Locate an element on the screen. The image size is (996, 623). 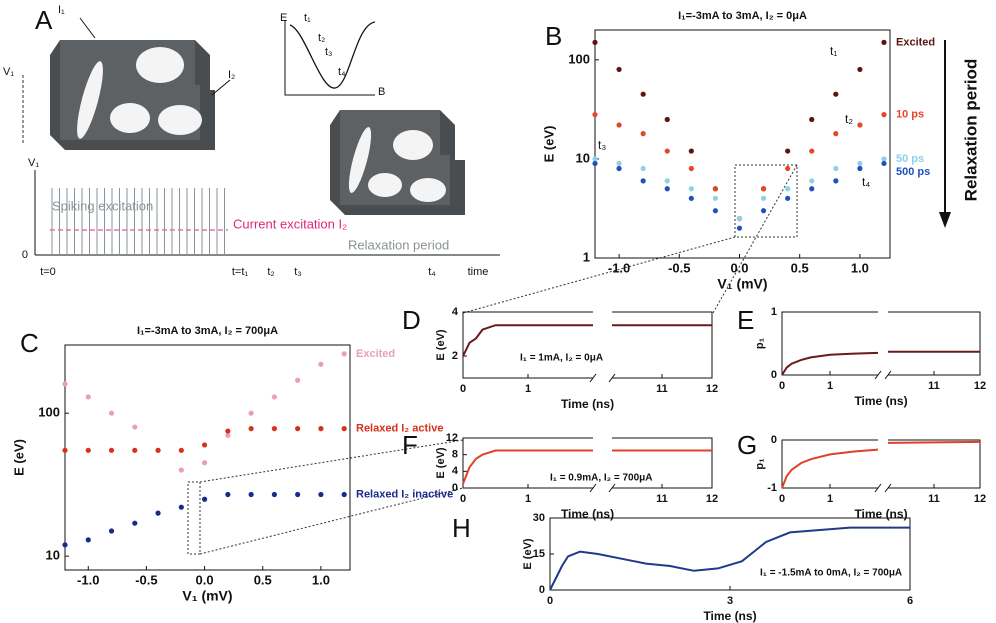
x-tick-label: -0.5 is located at coordinates (146, 579).